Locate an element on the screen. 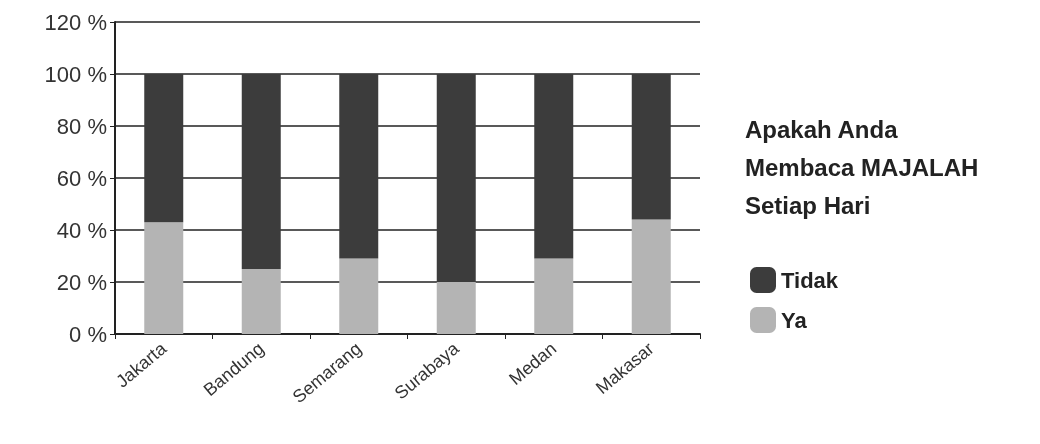  legend-label: Ya is located at coordinates (794, 320).